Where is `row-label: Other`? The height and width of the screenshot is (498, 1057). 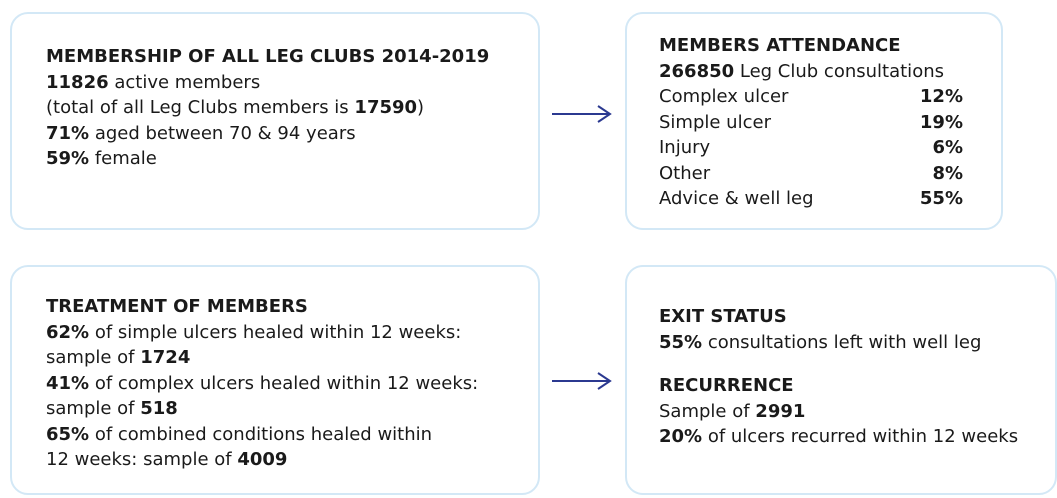
row-label: Other is located at coordinates (685, 173).